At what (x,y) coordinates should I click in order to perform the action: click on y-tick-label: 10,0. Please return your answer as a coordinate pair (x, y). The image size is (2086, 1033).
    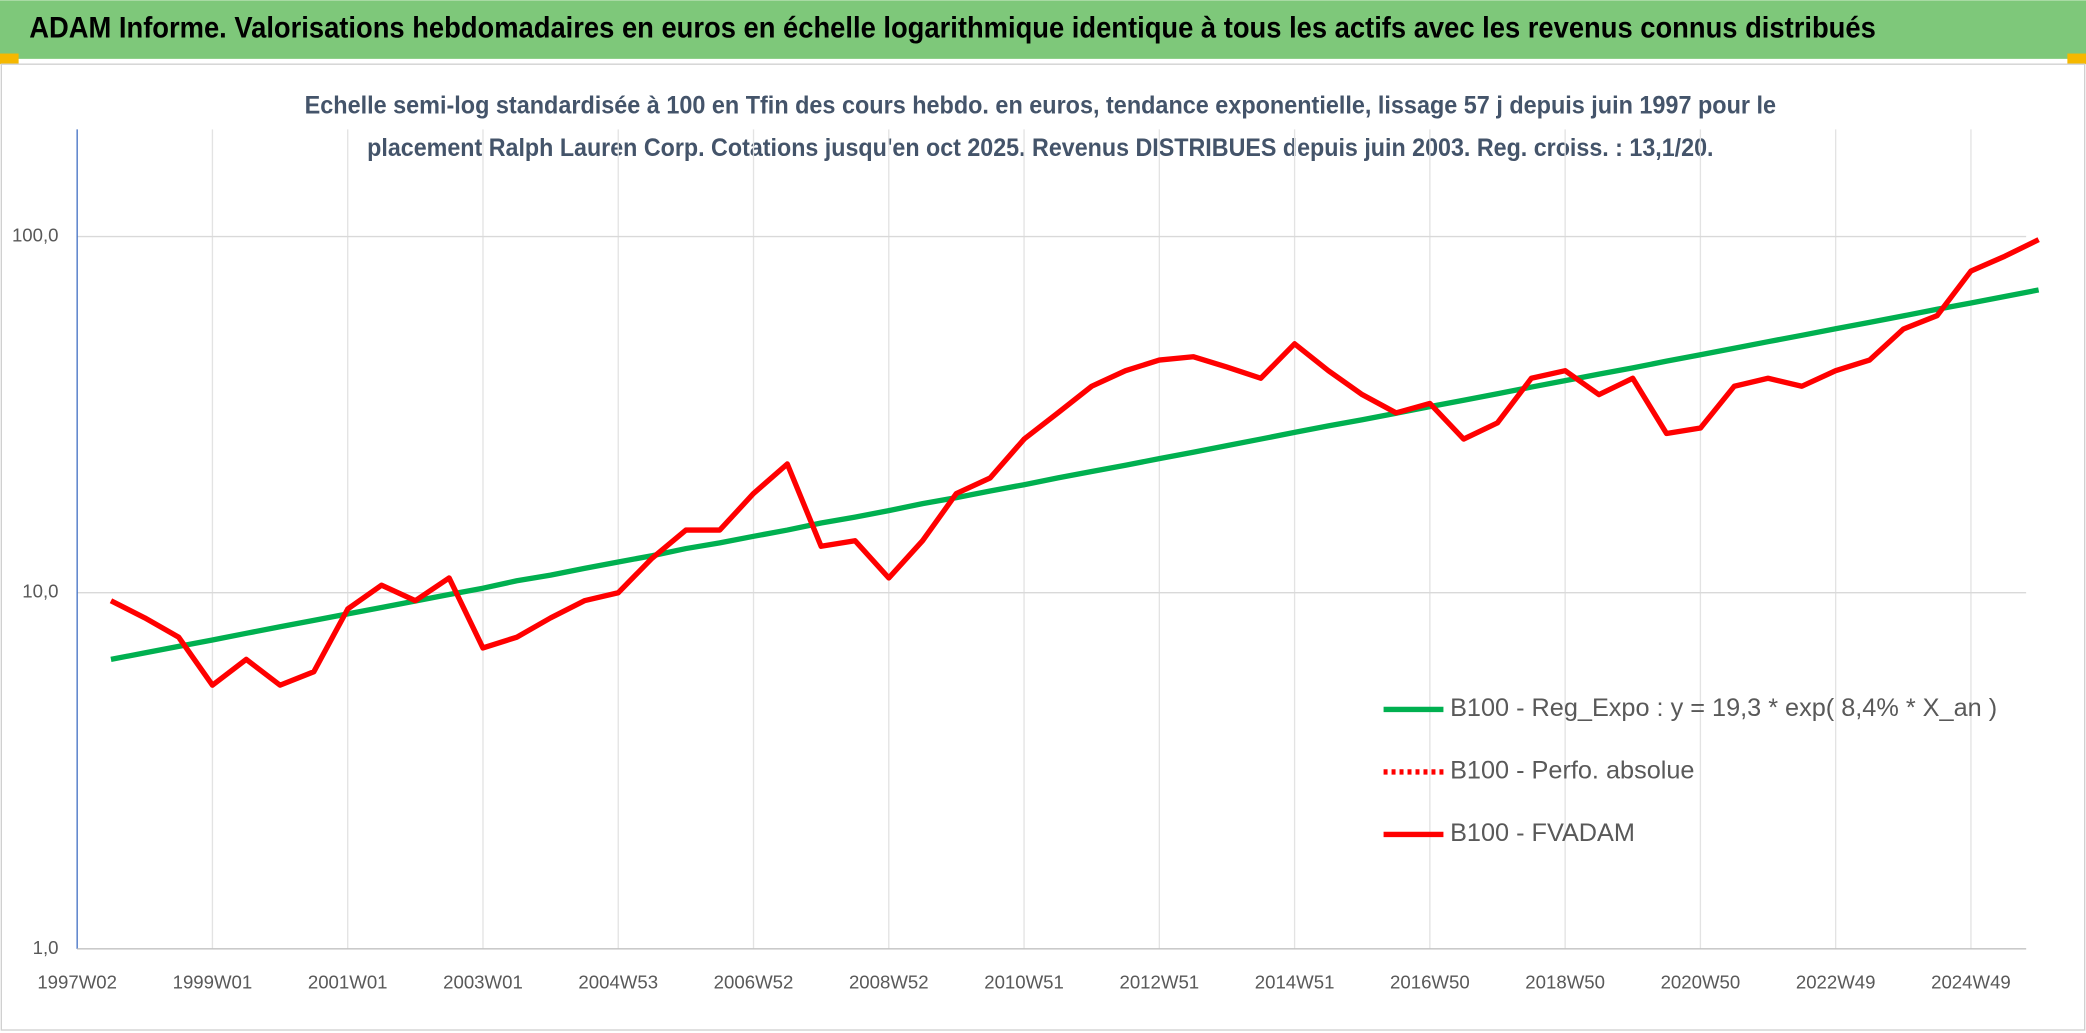
    Looking at the image, I should click on (40, 591).